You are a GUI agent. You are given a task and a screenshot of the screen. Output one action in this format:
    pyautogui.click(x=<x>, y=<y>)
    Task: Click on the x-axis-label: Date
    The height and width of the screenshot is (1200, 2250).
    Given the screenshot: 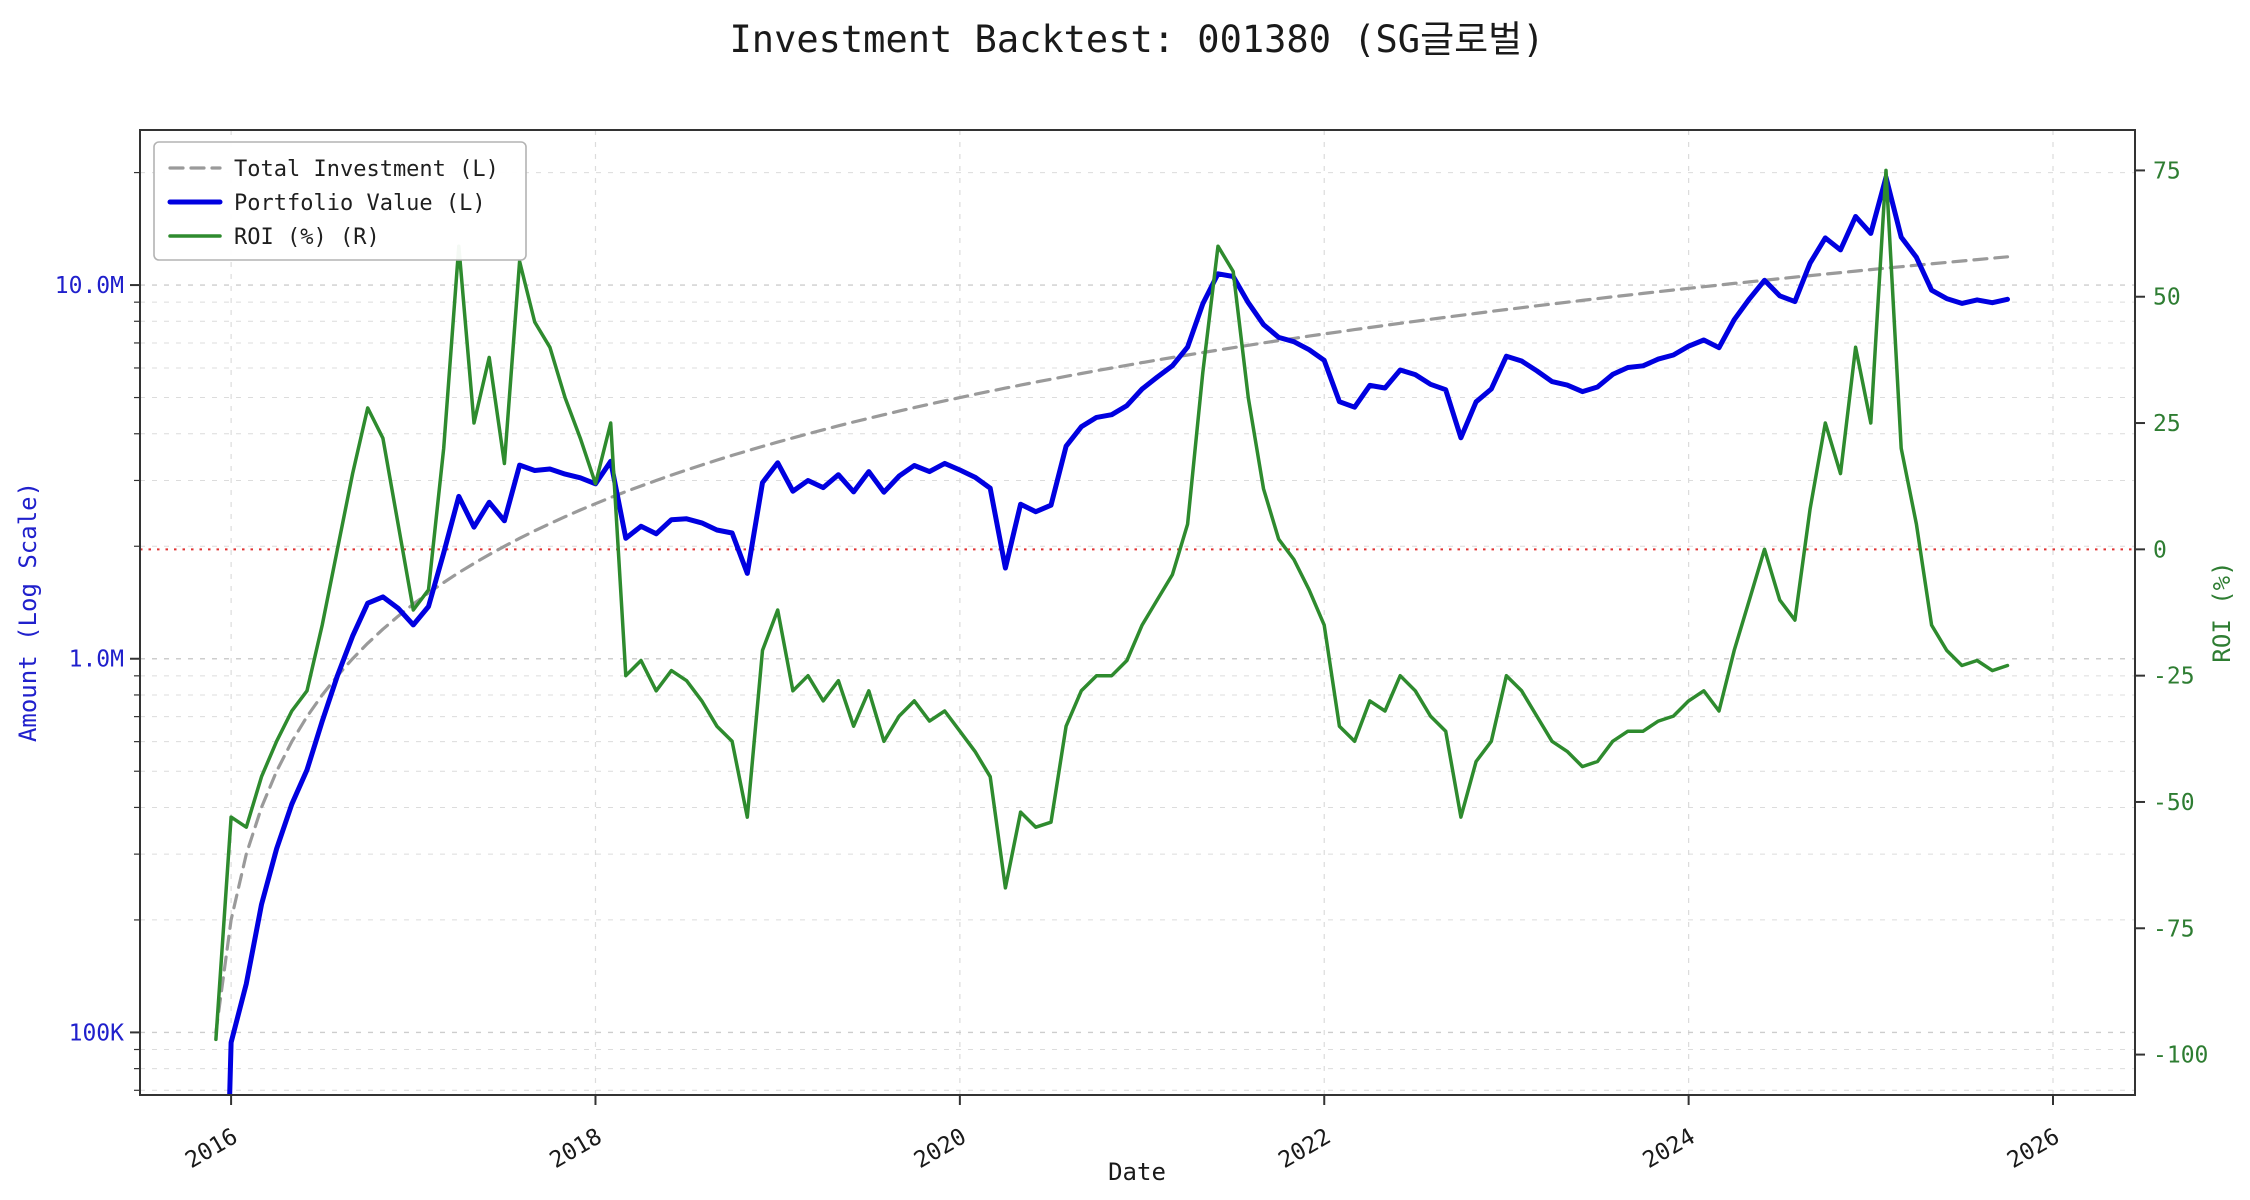 What is the action you would take?
    pyautogui.click(x=1137, y=1172)
    